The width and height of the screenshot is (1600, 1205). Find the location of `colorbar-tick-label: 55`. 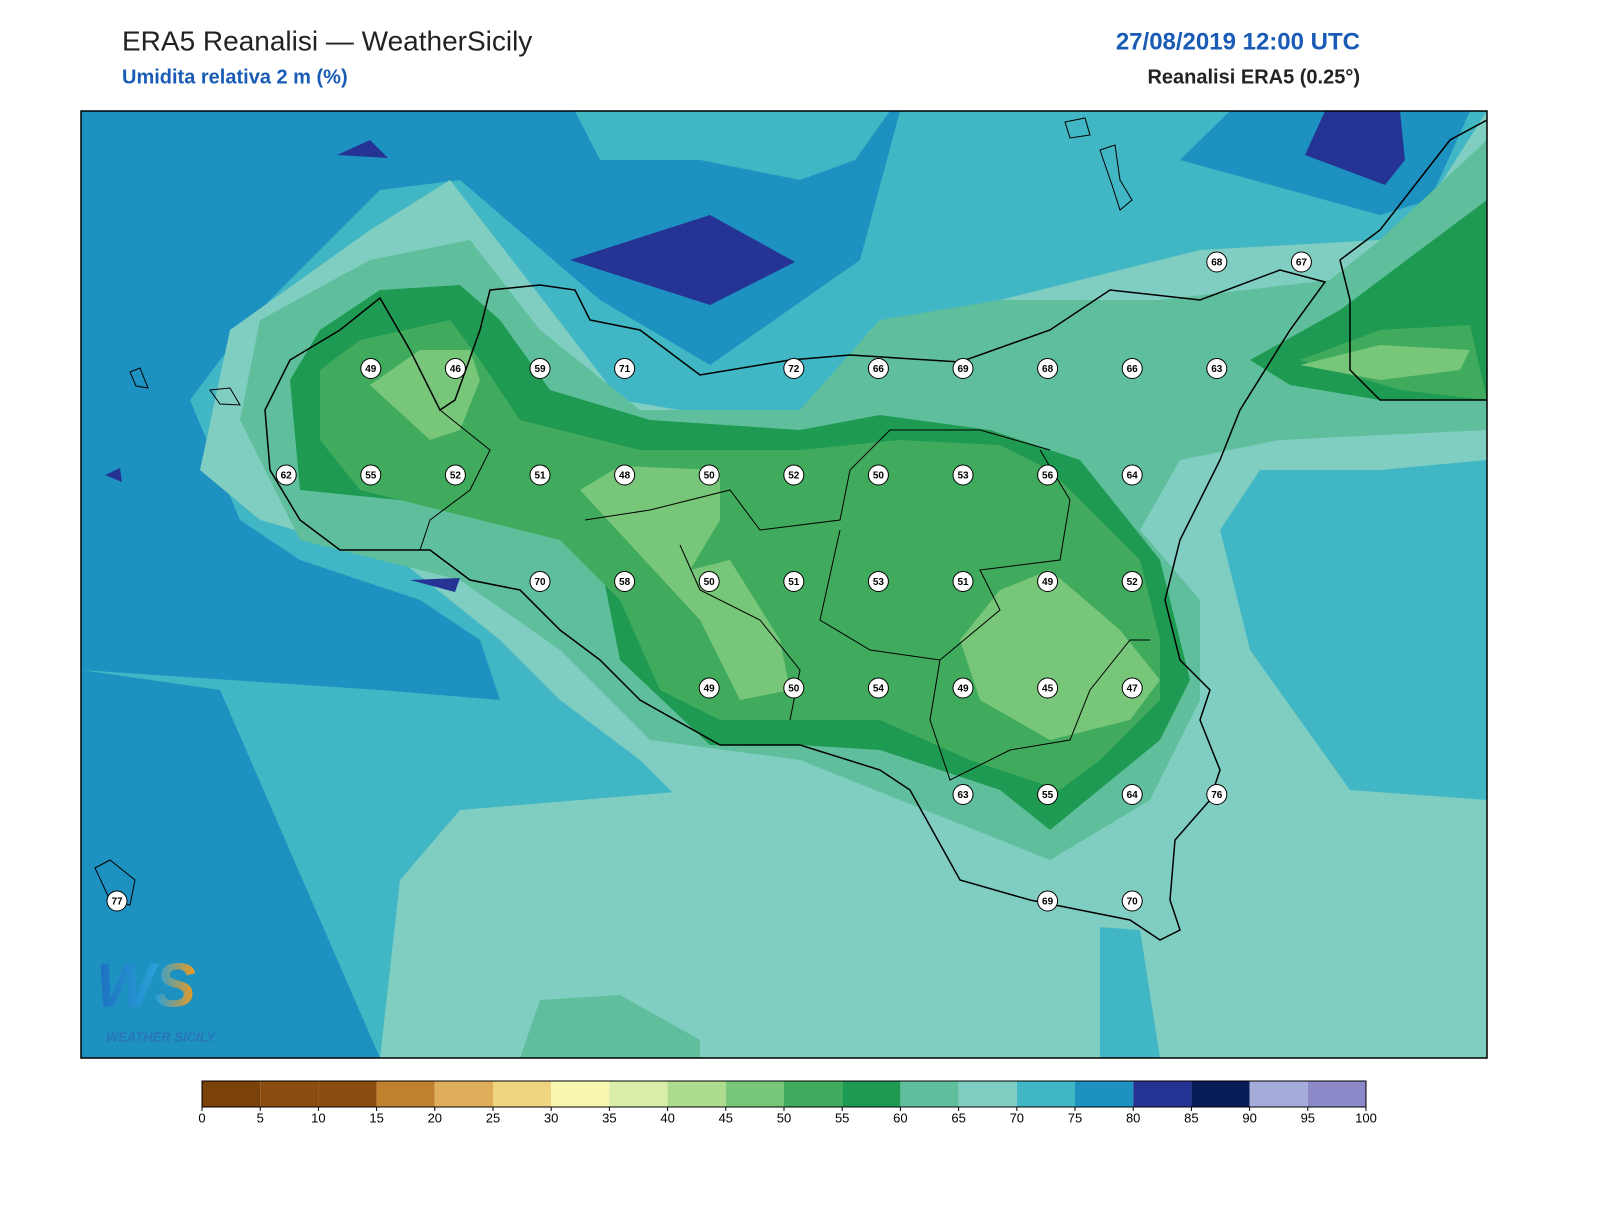

colorbar-tick-label: 55 is located at coordinates (842, 1117).